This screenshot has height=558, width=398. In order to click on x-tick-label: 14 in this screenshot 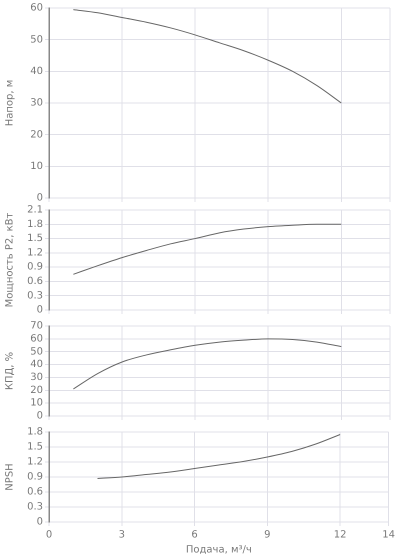, I will do `click(389, 535)`.